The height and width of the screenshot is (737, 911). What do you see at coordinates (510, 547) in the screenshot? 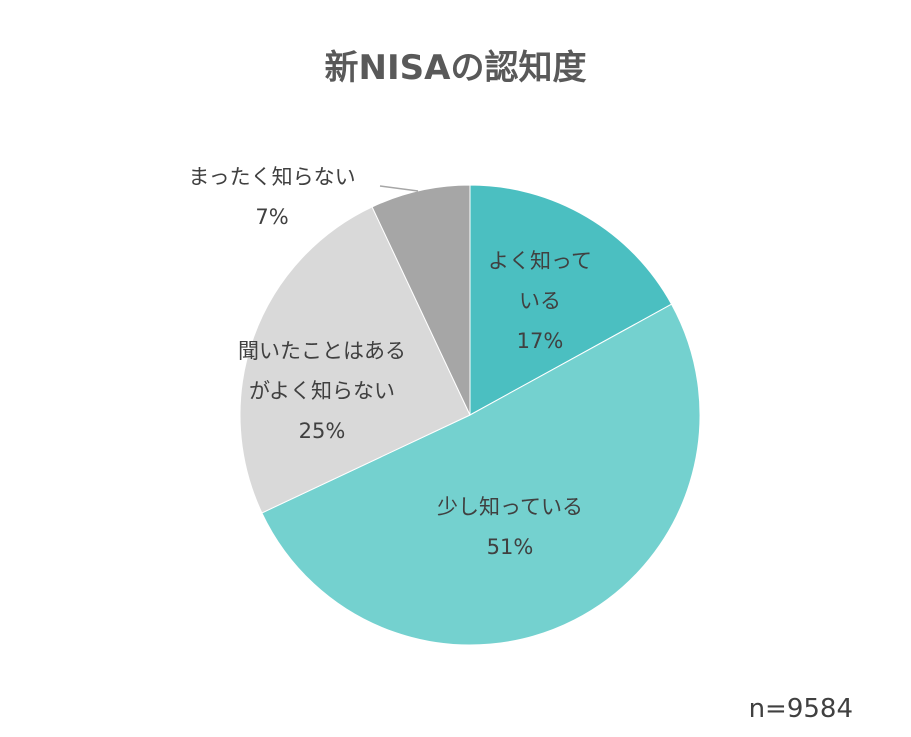
I see `slice-value-label-2: 51%` at bounding box center [510, 547].